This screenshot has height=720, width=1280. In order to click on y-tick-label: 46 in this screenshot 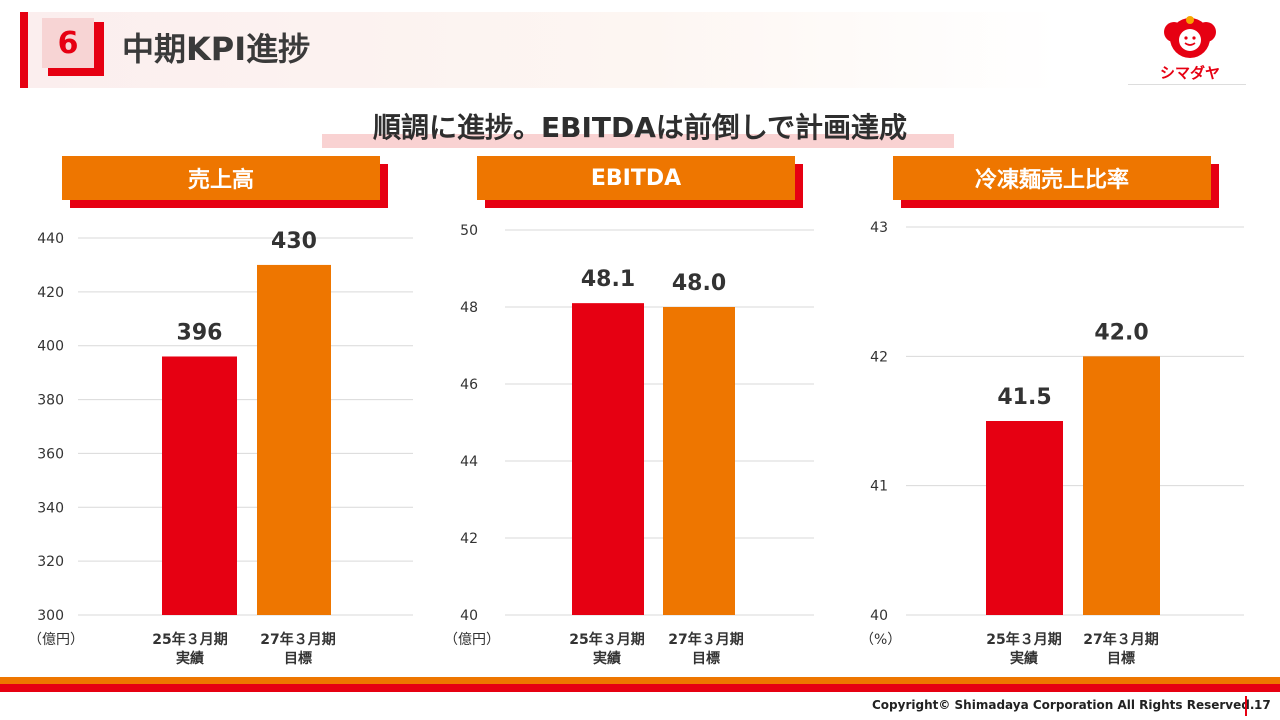, I will do `click(469, 385)`.